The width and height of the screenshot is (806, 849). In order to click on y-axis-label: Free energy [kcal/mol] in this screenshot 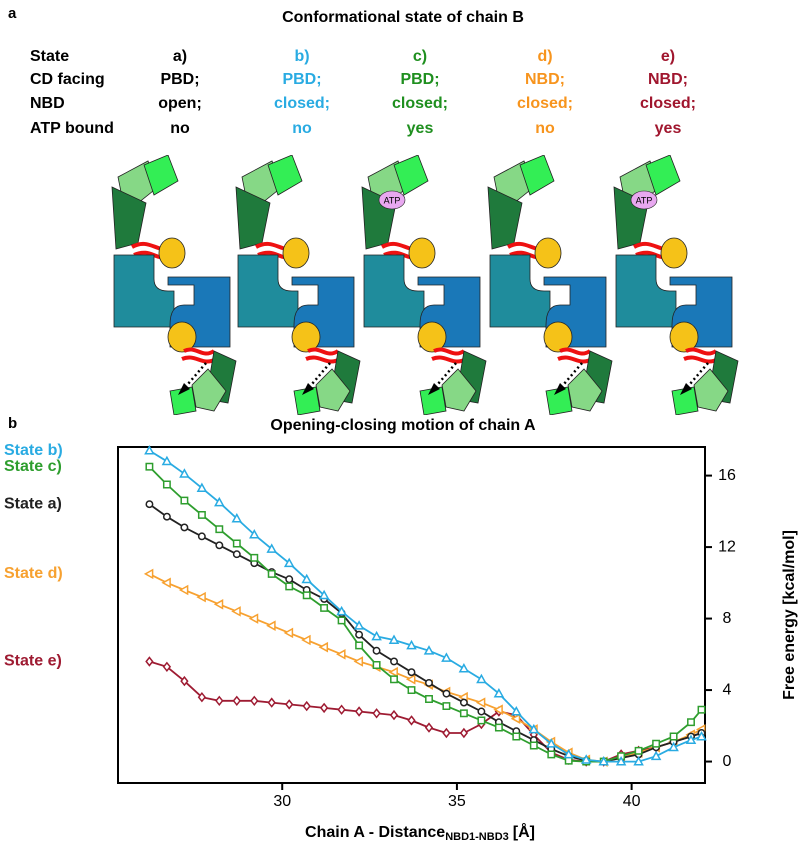, I will do `click(789, 615)`.